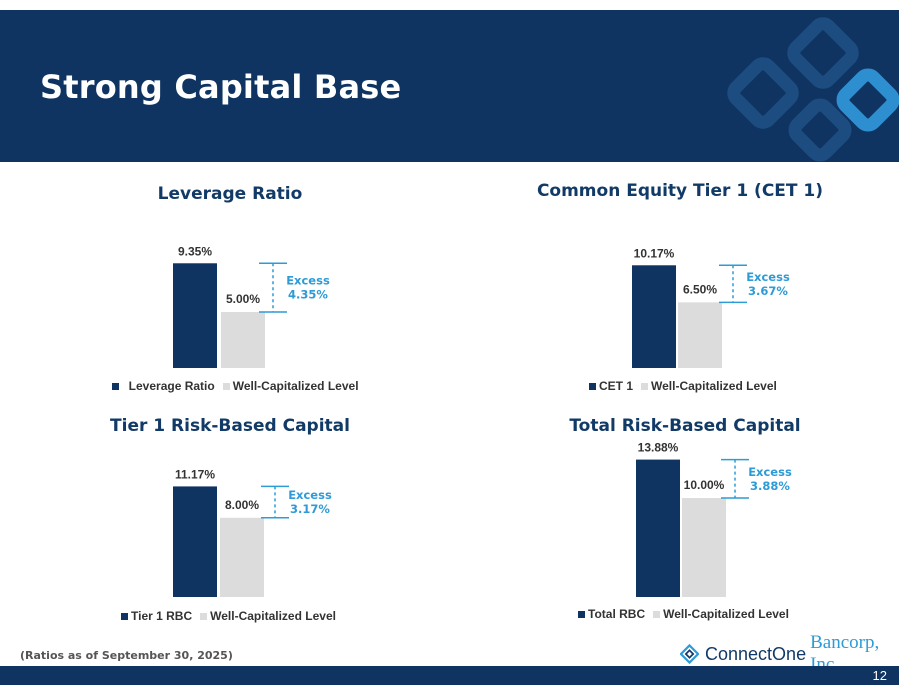  What do you see at coordinates (195, 251) in the screenshot?
I see `bar-value-label-leverage-ratio: 9.35%` at bounding box center [195, 251].